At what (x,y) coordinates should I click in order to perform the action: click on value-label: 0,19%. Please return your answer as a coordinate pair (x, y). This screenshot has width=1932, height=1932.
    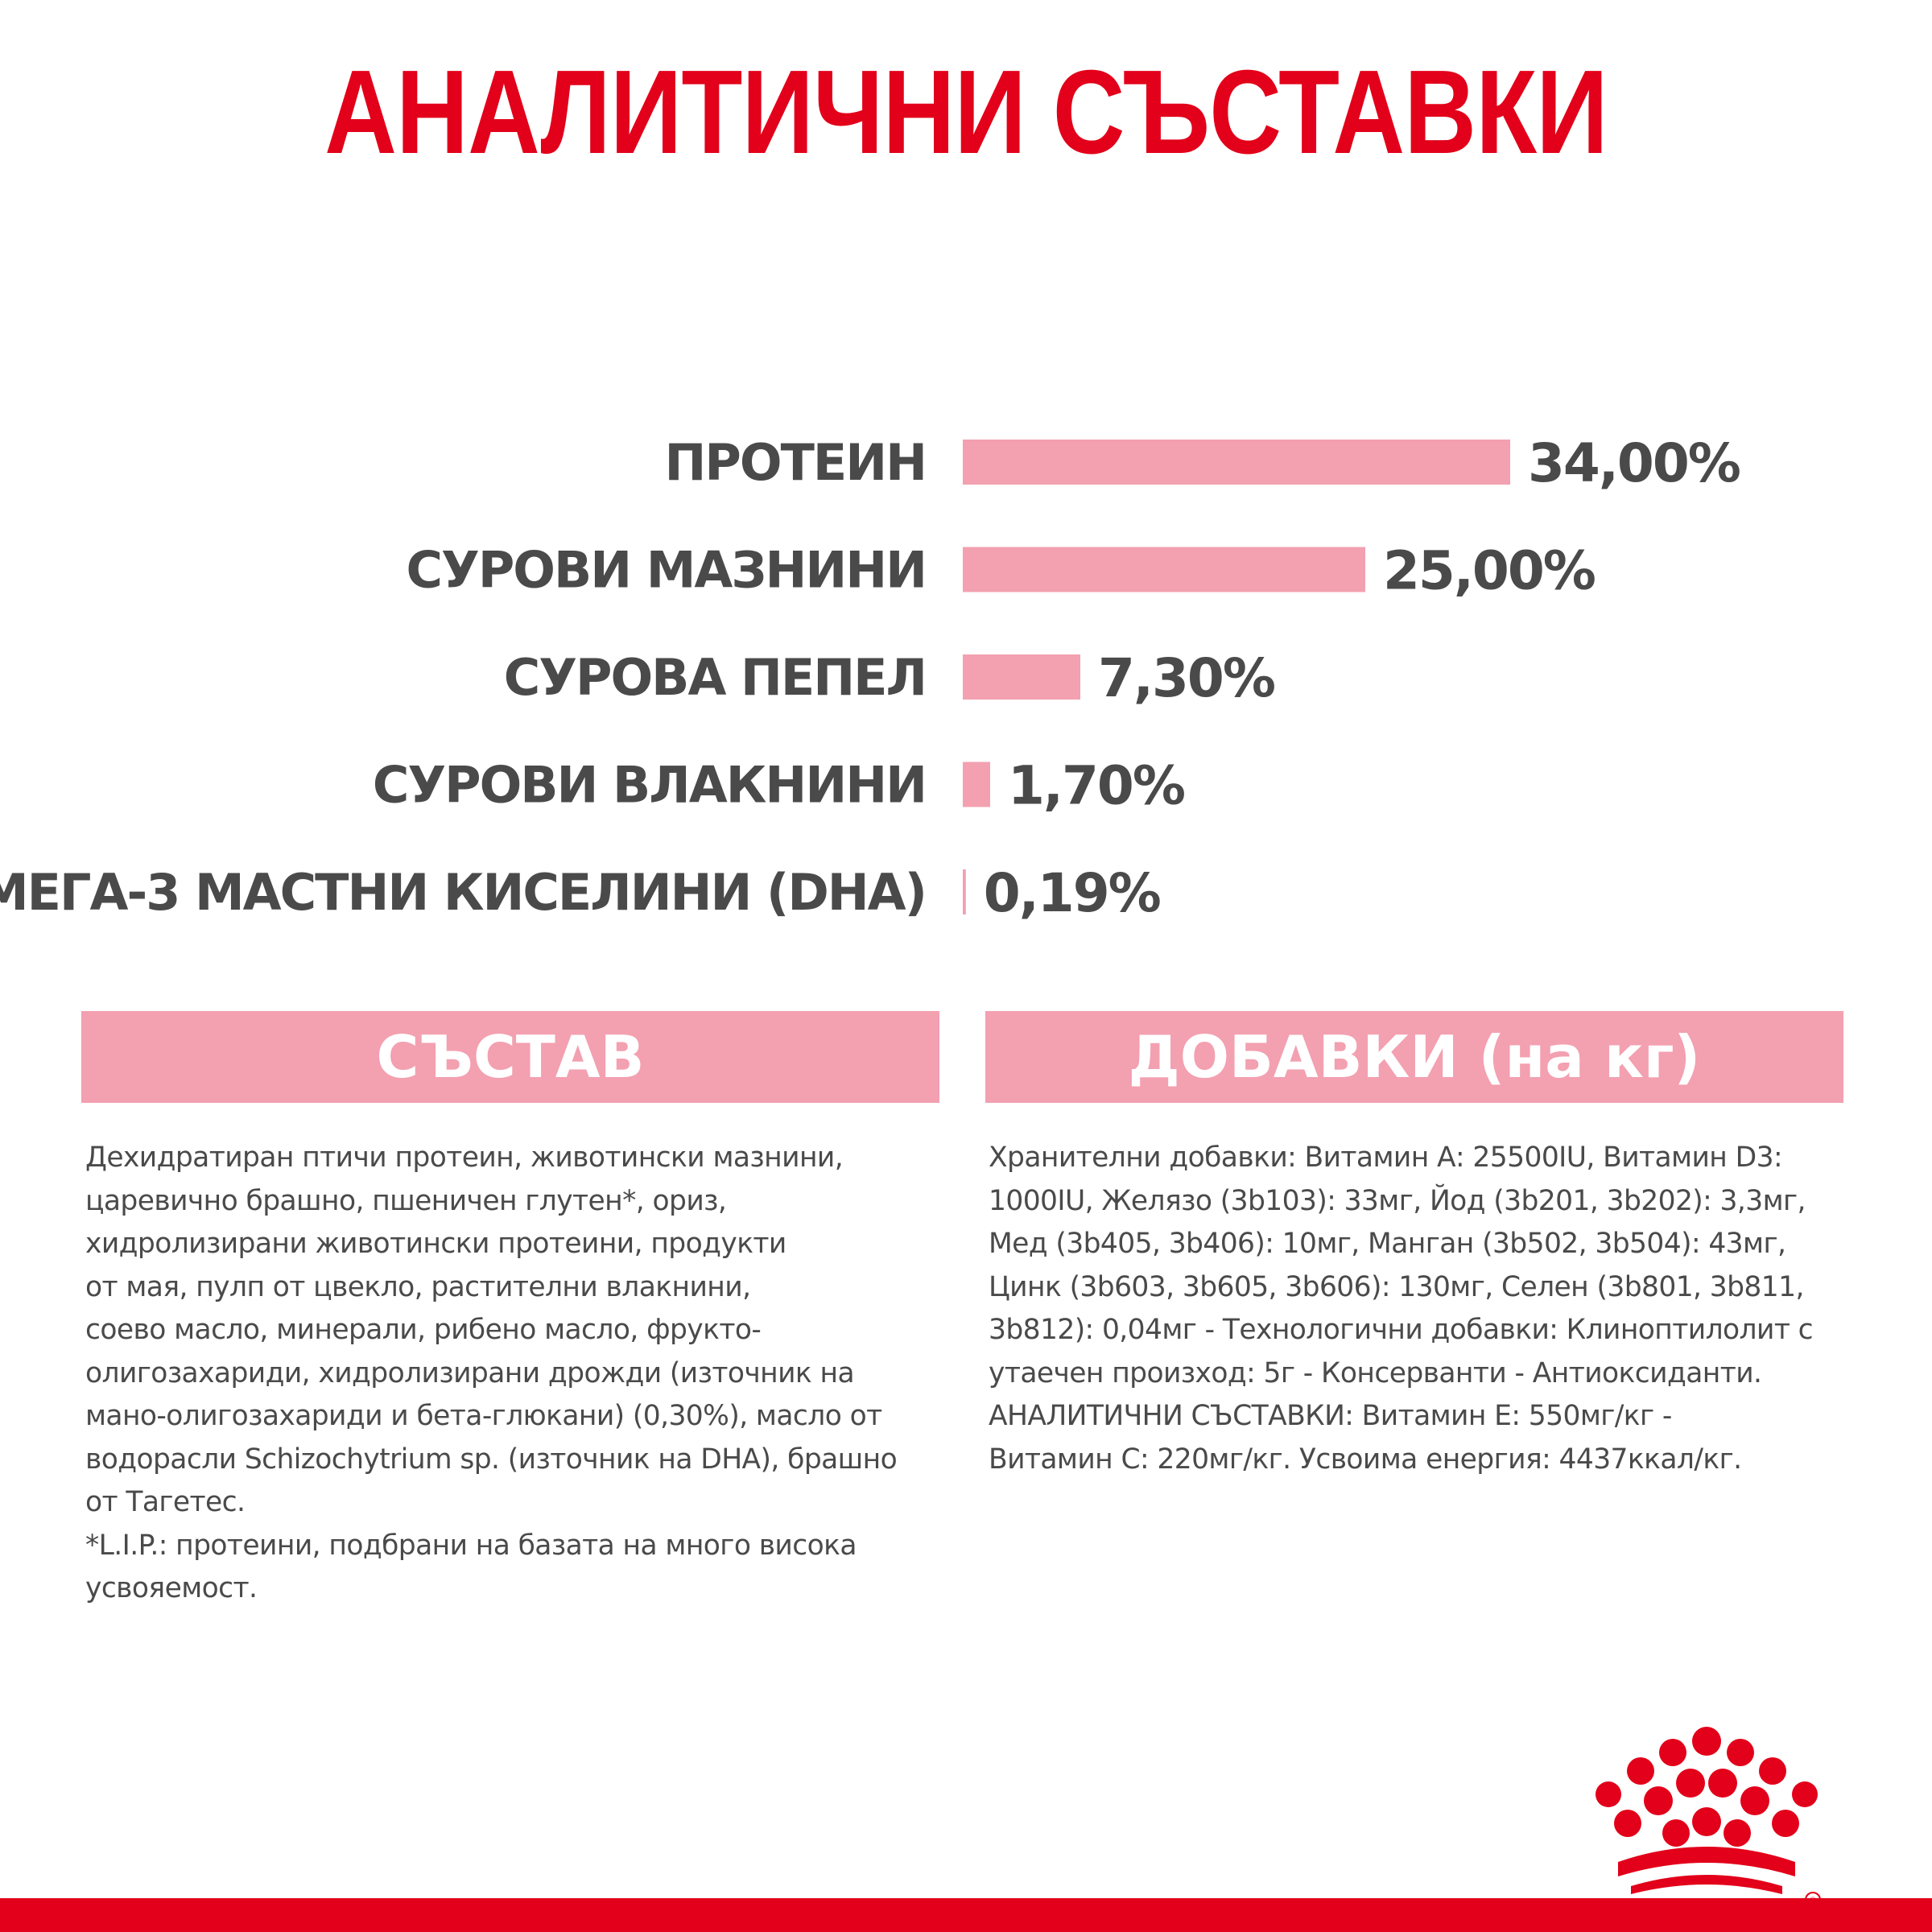
    Looking at the image, I should click on (1072, 893).